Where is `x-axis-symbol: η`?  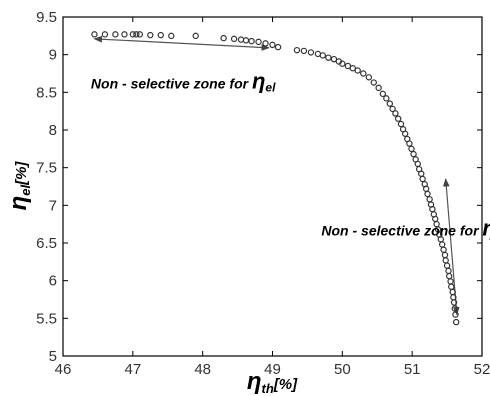
x-axis-symbol: η is located at coordinates (254, 381).